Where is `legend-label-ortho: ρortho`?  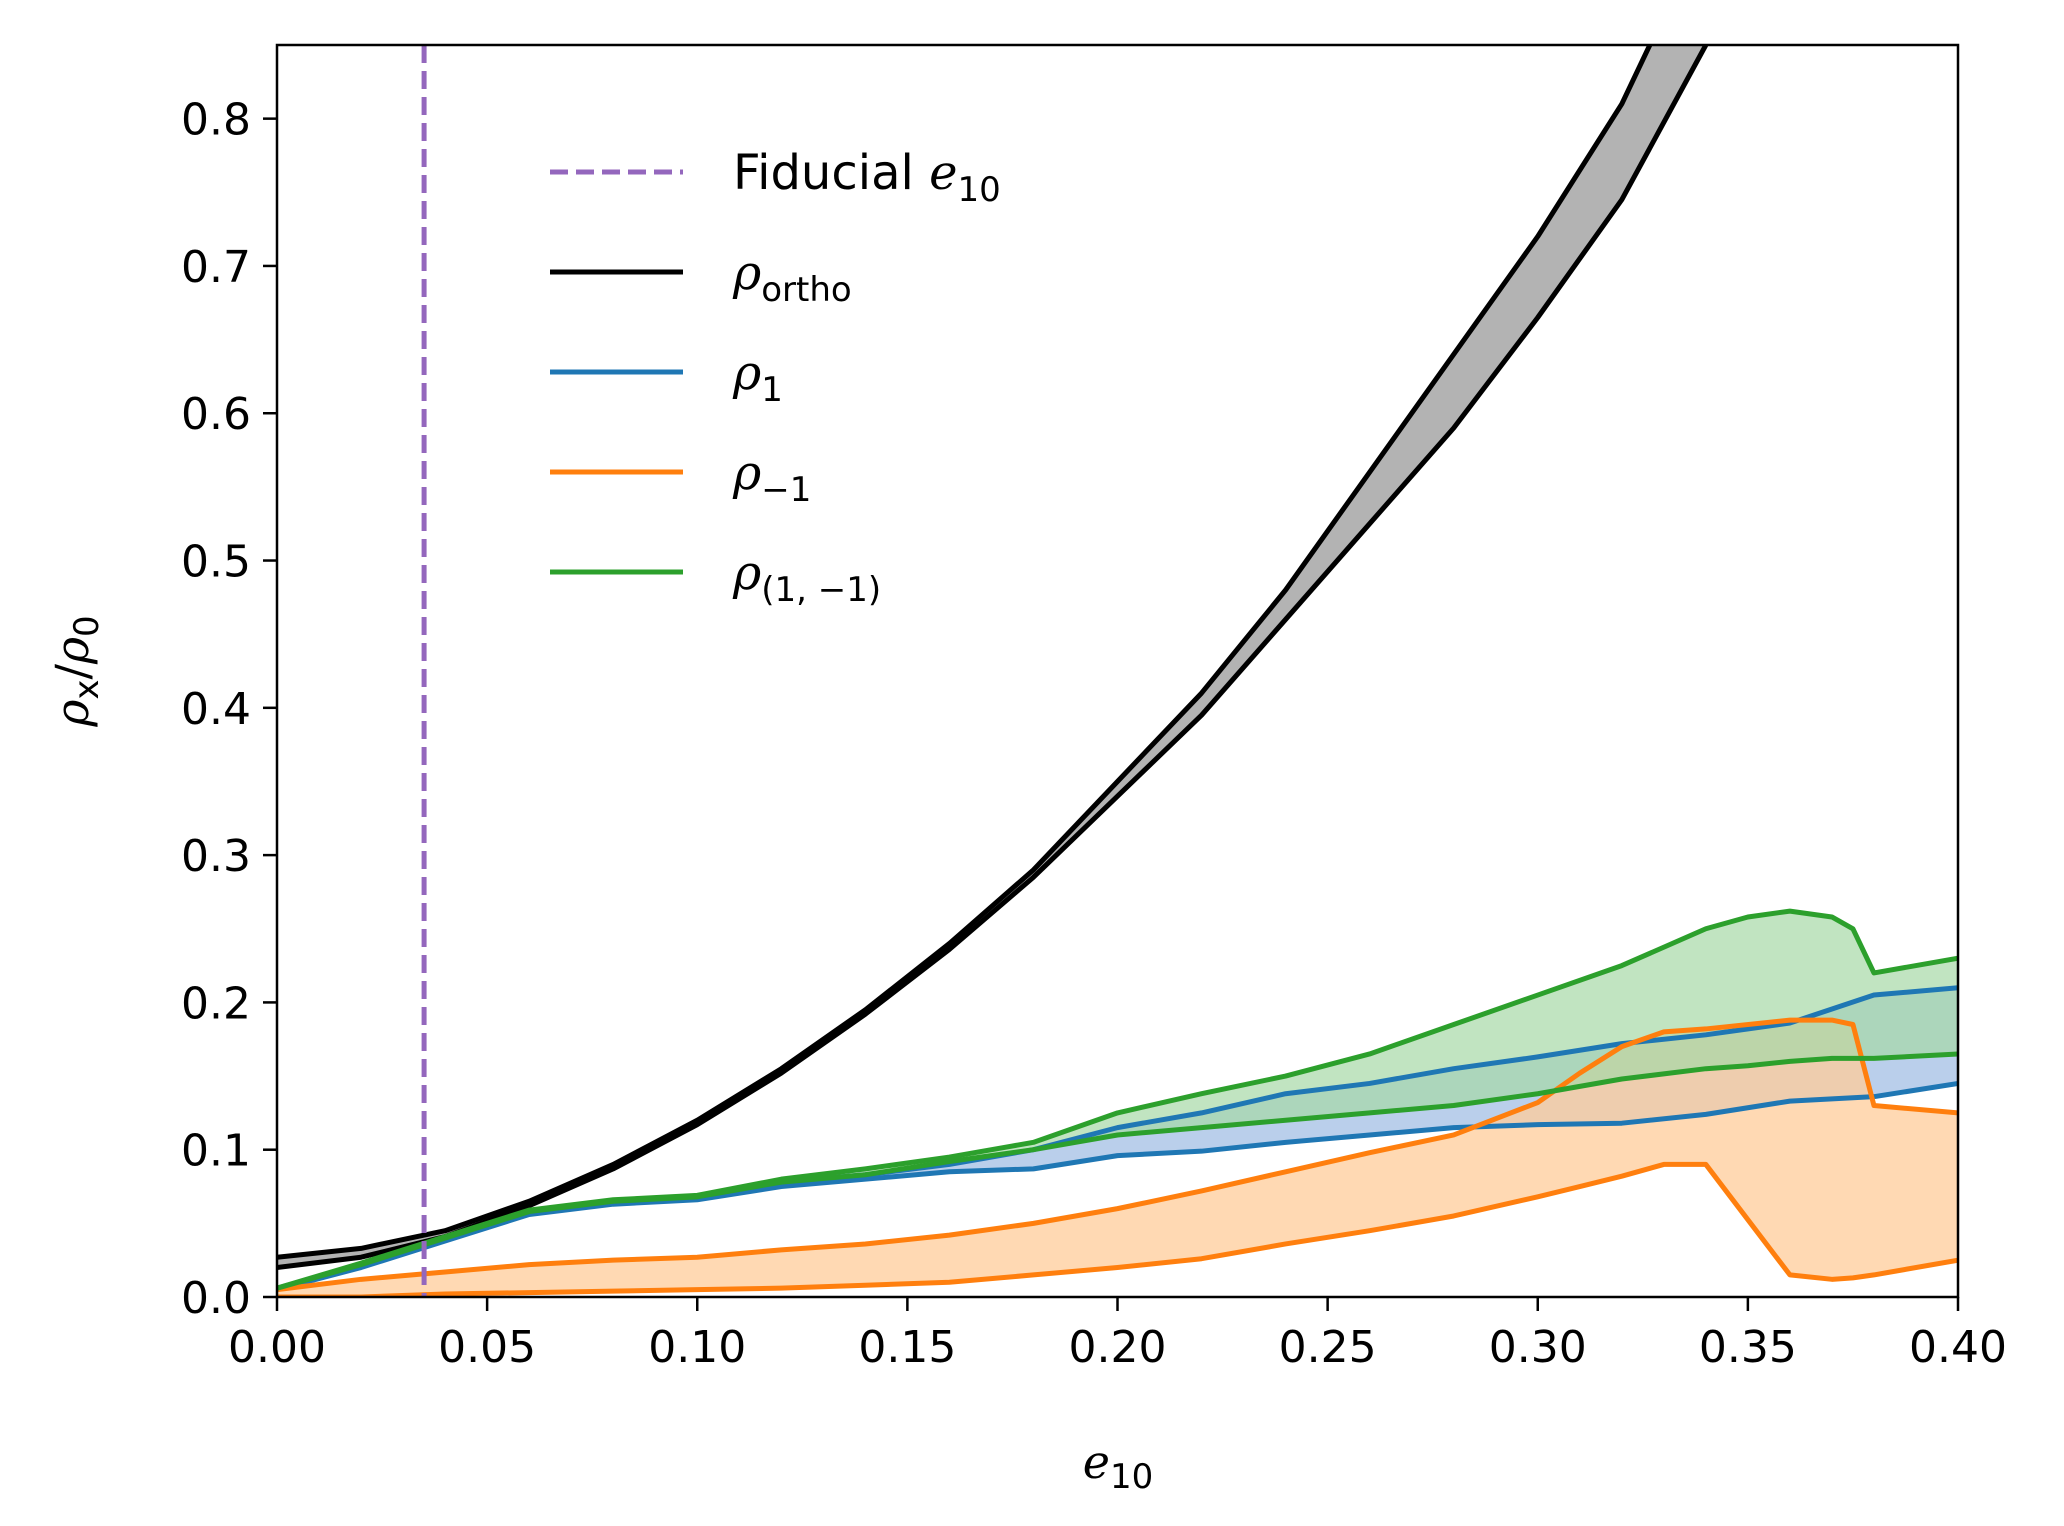
legend-label-ortho: ρortho is located at coordinates (792, 277).